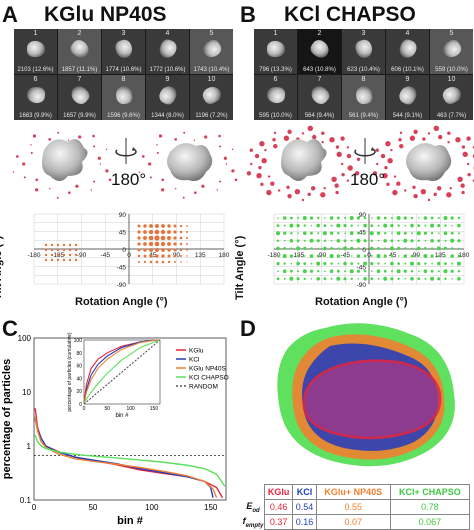  Describe the element at coordinates (121, 302) in the screenshot. I see `rotation-axis-label-a: Rotation Angle (°)` at that location.